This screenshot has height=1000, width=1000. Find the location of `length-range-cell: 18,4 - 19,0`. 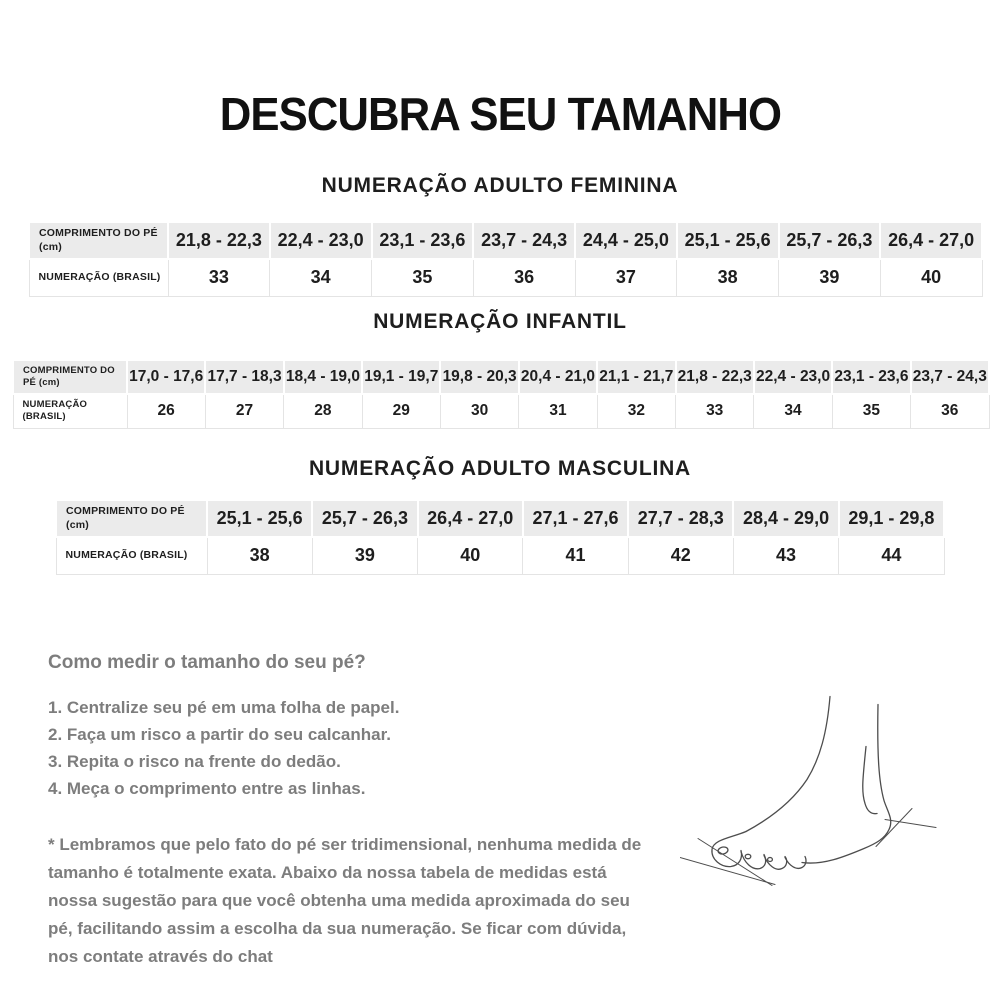

length-range-cell: 18,4 - 19,0 is located at coordinates (323, 377).